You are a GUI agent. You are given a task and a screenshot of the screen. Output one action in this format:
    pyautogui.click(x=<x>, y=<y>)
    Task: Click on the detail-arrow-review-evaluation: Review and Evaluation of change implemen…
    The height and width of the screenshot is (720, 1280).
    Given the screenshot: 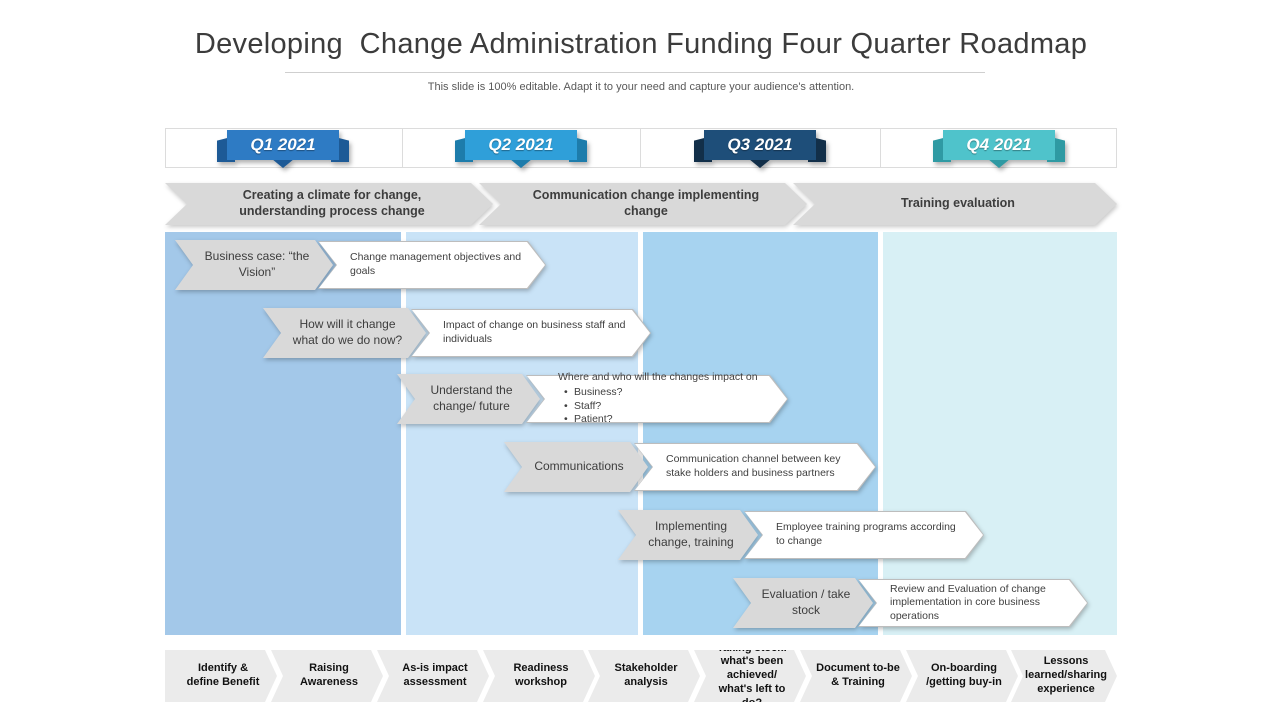 What is the action you would take?
    pyautogui.click(x=973, y=603)
    